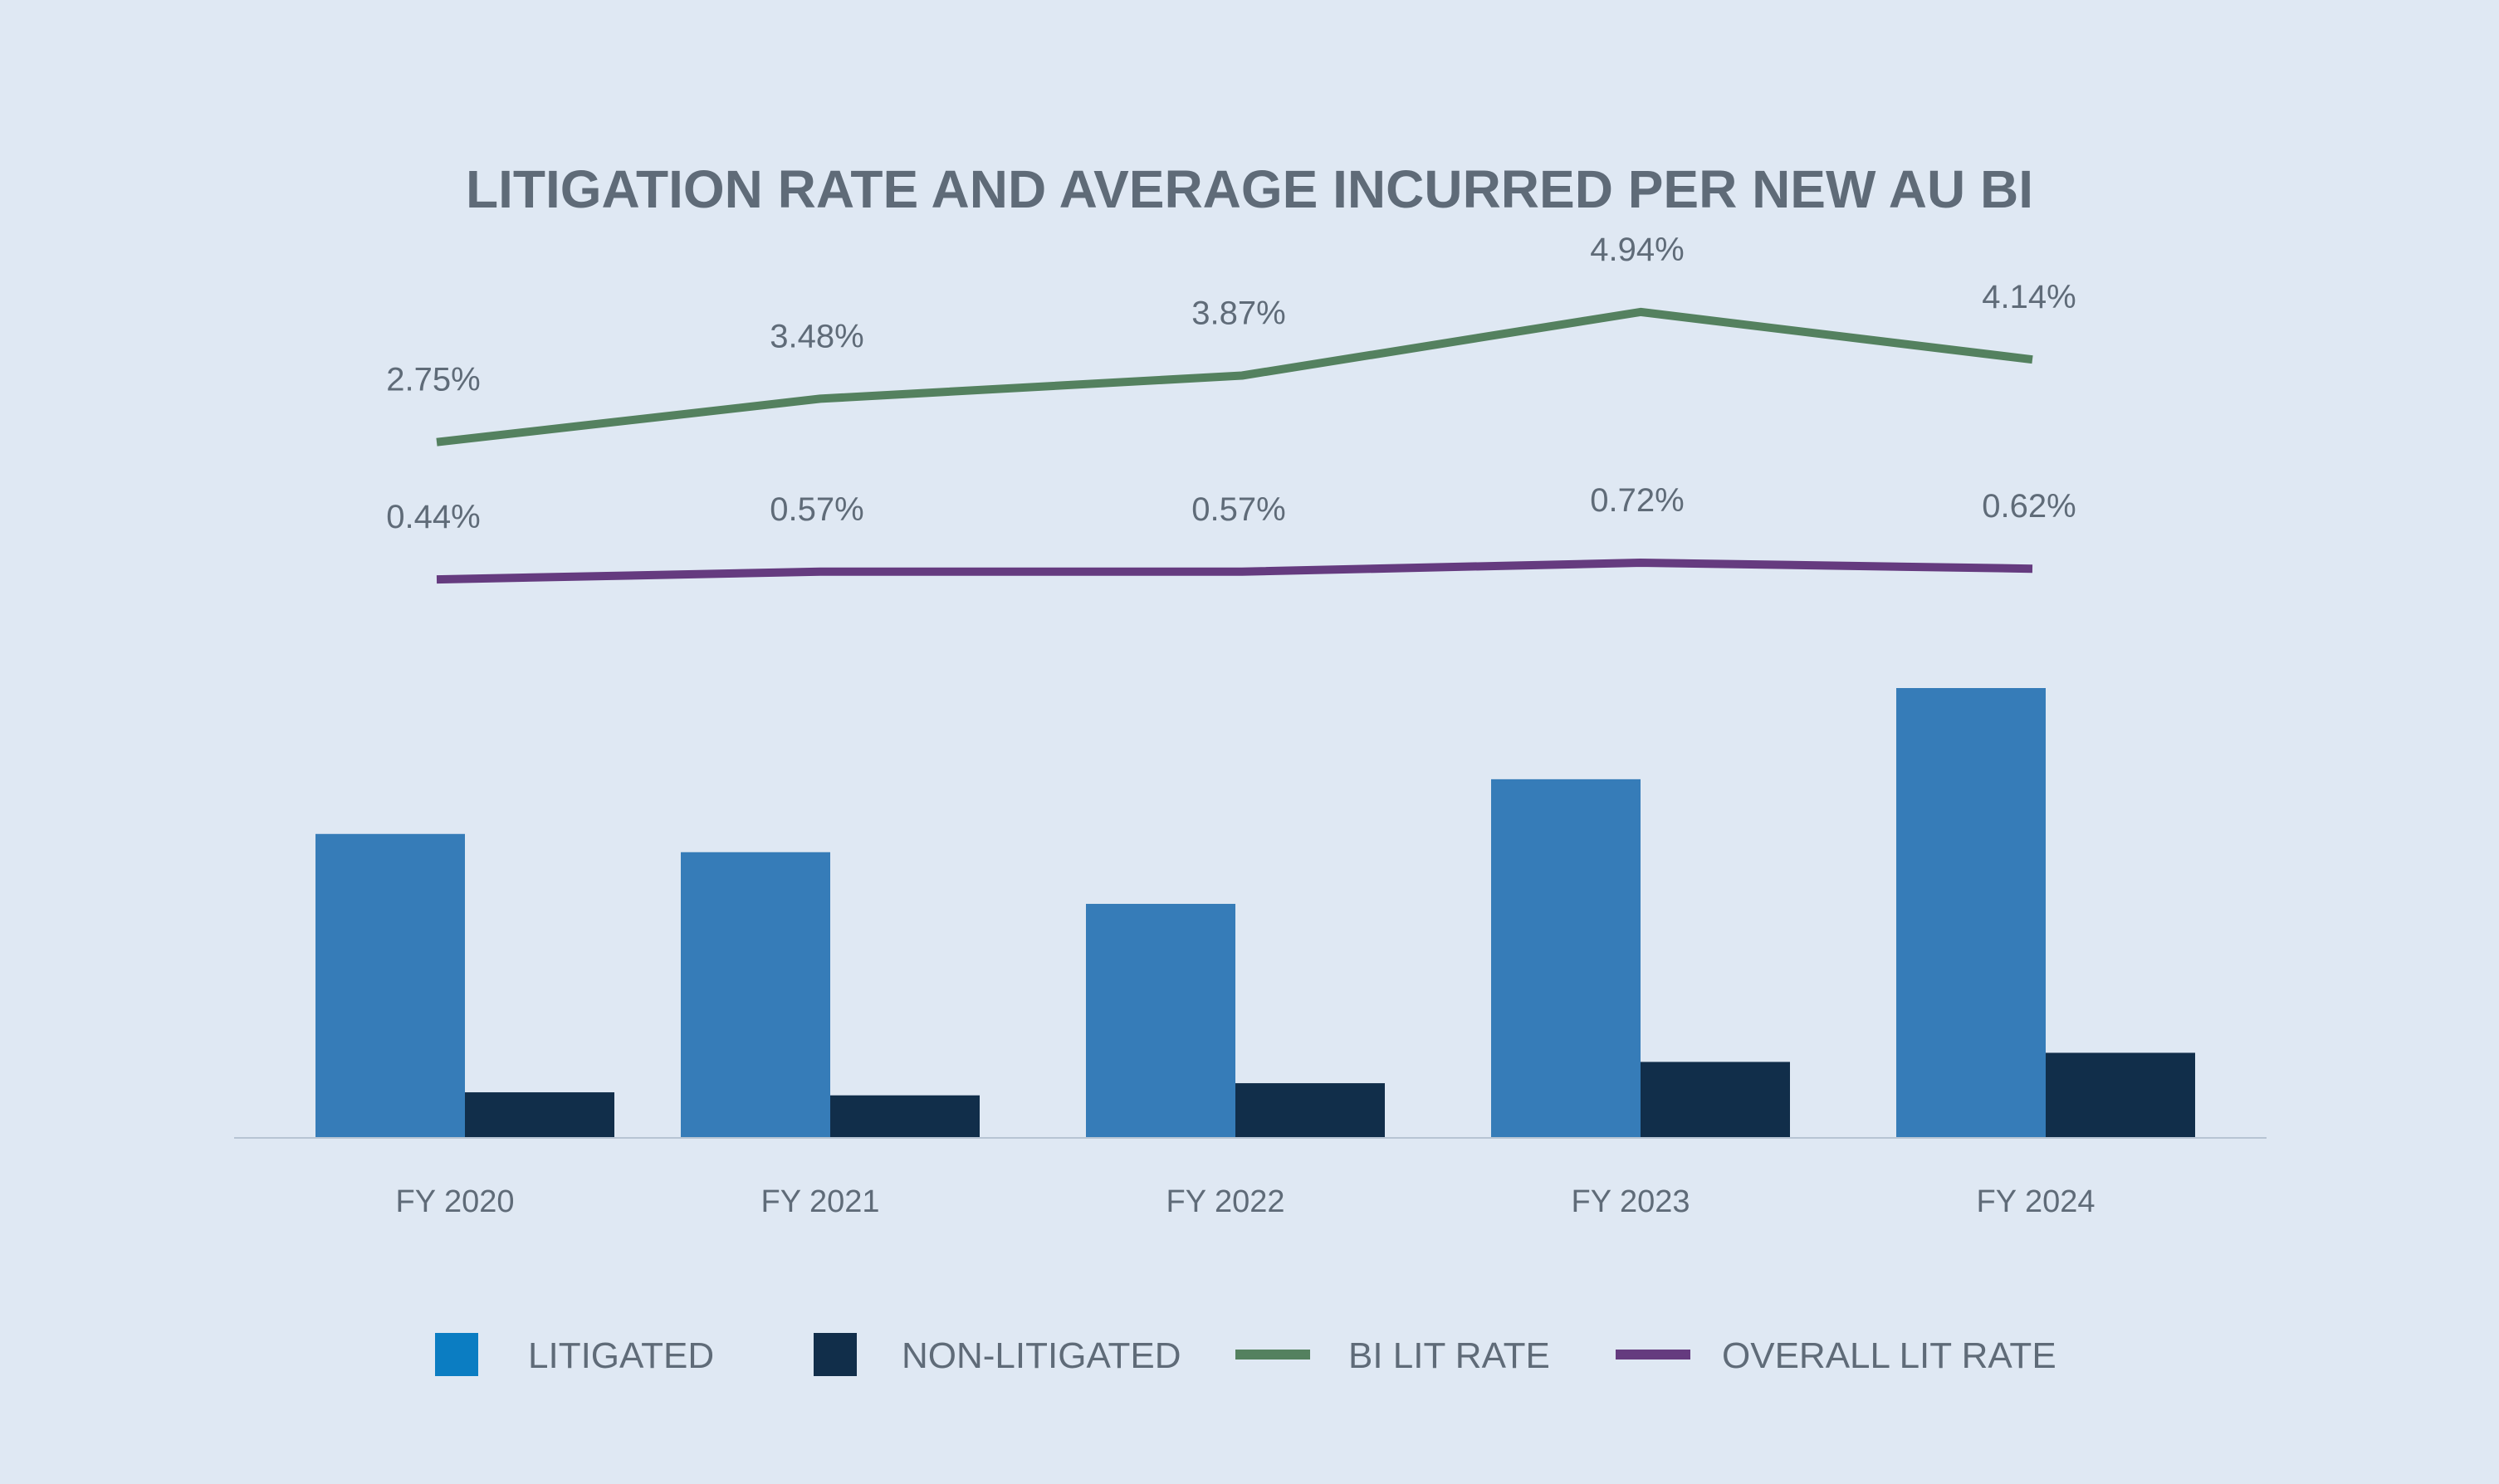 This screenshot has height=1484, width=2499. Describe the element at coordinates (1637, 500) in the screenshot. I see `overall-lit-rate-label: 0.72%` at that location.